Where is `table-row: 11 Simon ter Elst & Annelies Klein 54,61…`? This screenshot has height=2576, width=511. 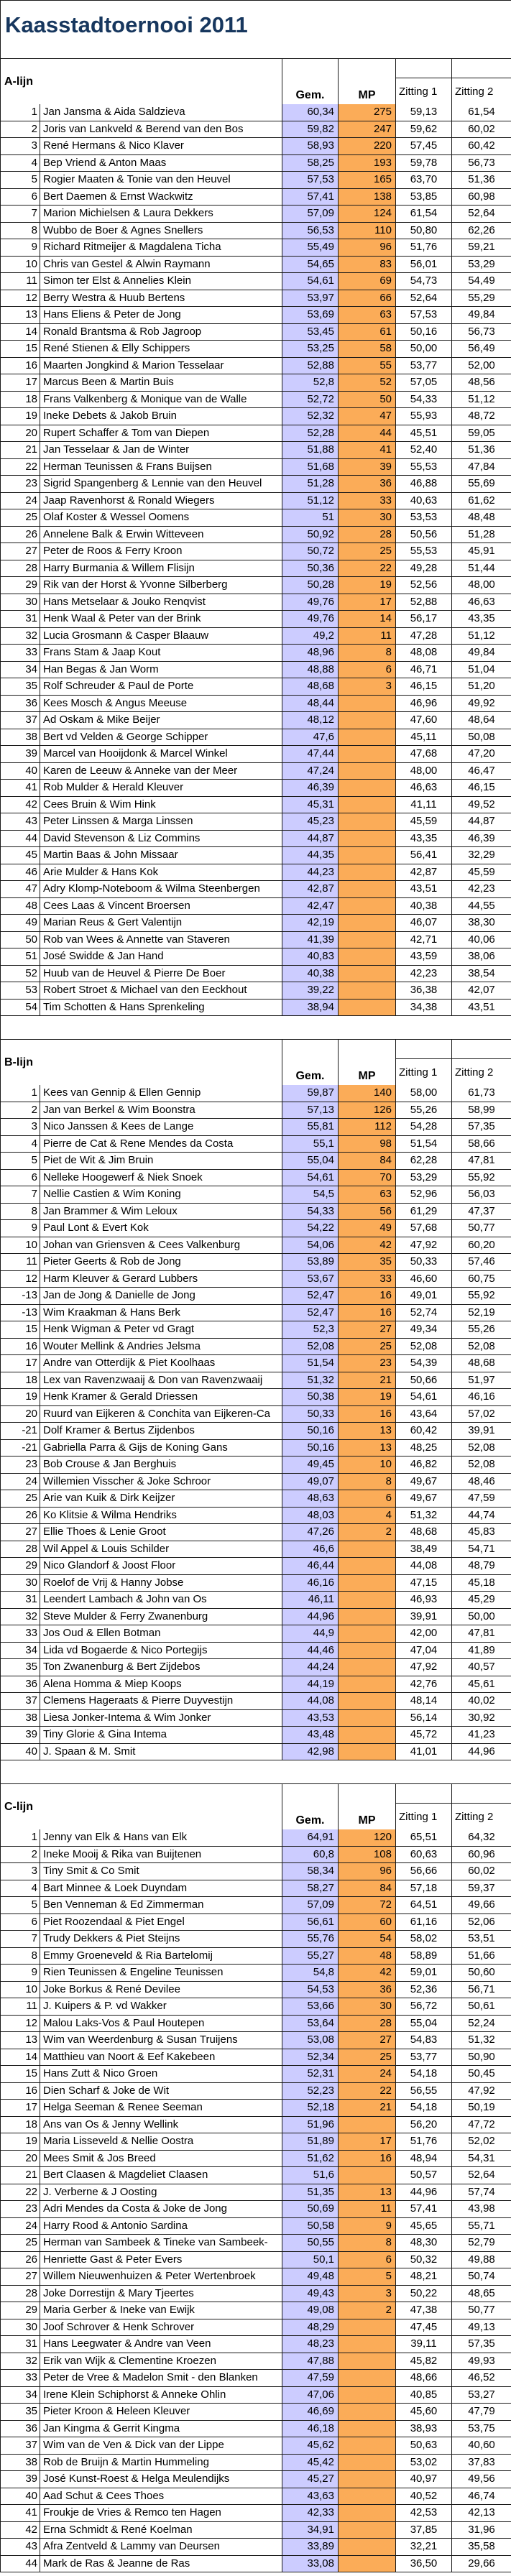 table-row: 11 Simon ter Elst & Annelies Klein 54,61… is located at coordinates (256, 281).